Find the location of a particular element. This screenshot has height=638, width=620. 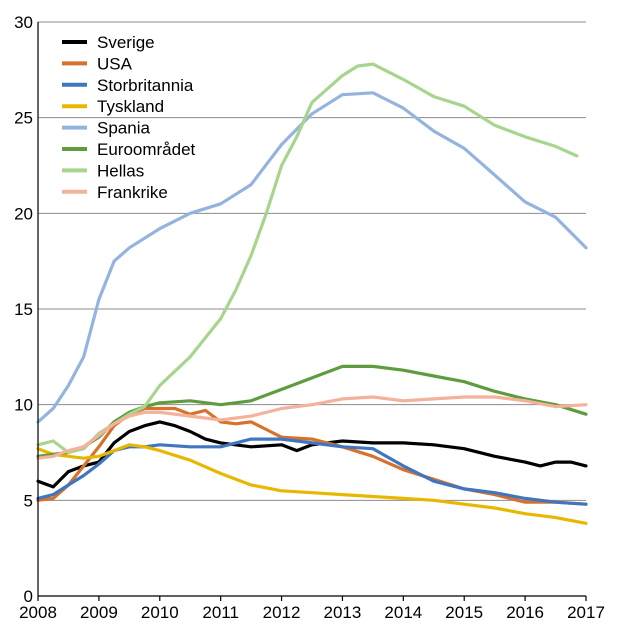

legend-label: Storbritannia is located at coordinates (145, 85).